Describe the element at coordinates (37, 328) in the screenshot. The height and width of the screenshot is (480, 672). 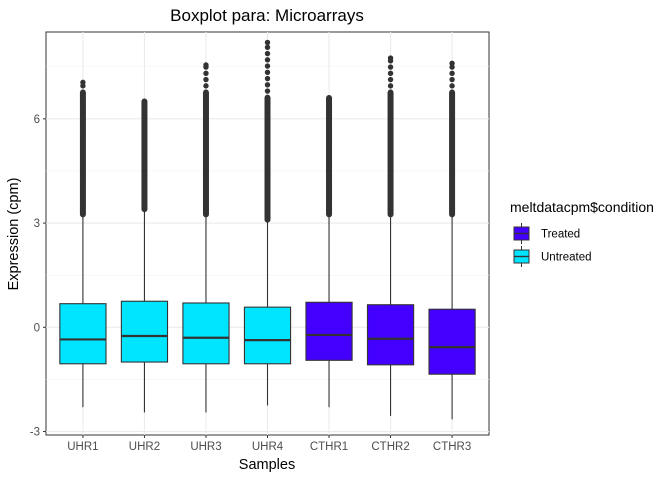
I see `y-tick-label: 0` at that location.